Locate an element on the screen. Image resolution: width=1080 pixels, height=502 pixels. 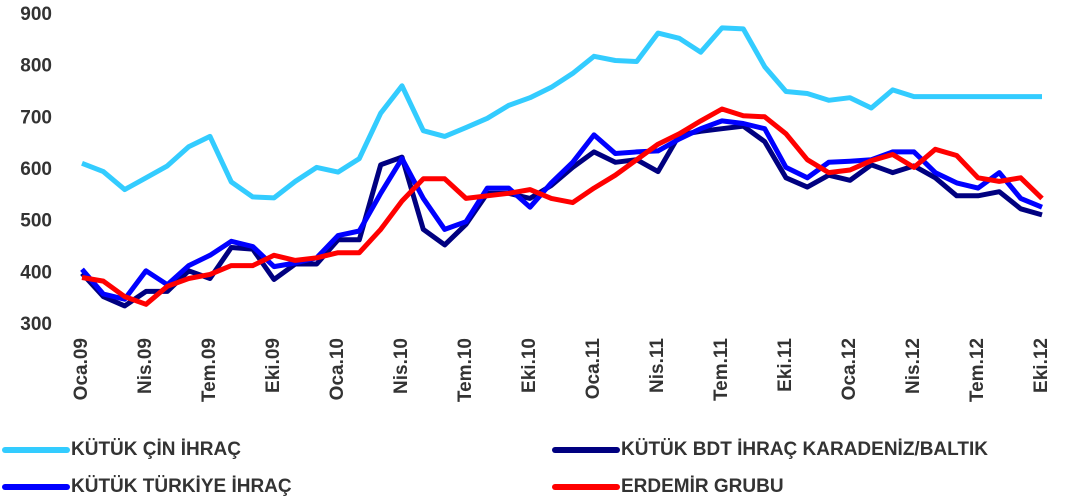
y-tick-label: 300 is located at coordinates (36, 324).